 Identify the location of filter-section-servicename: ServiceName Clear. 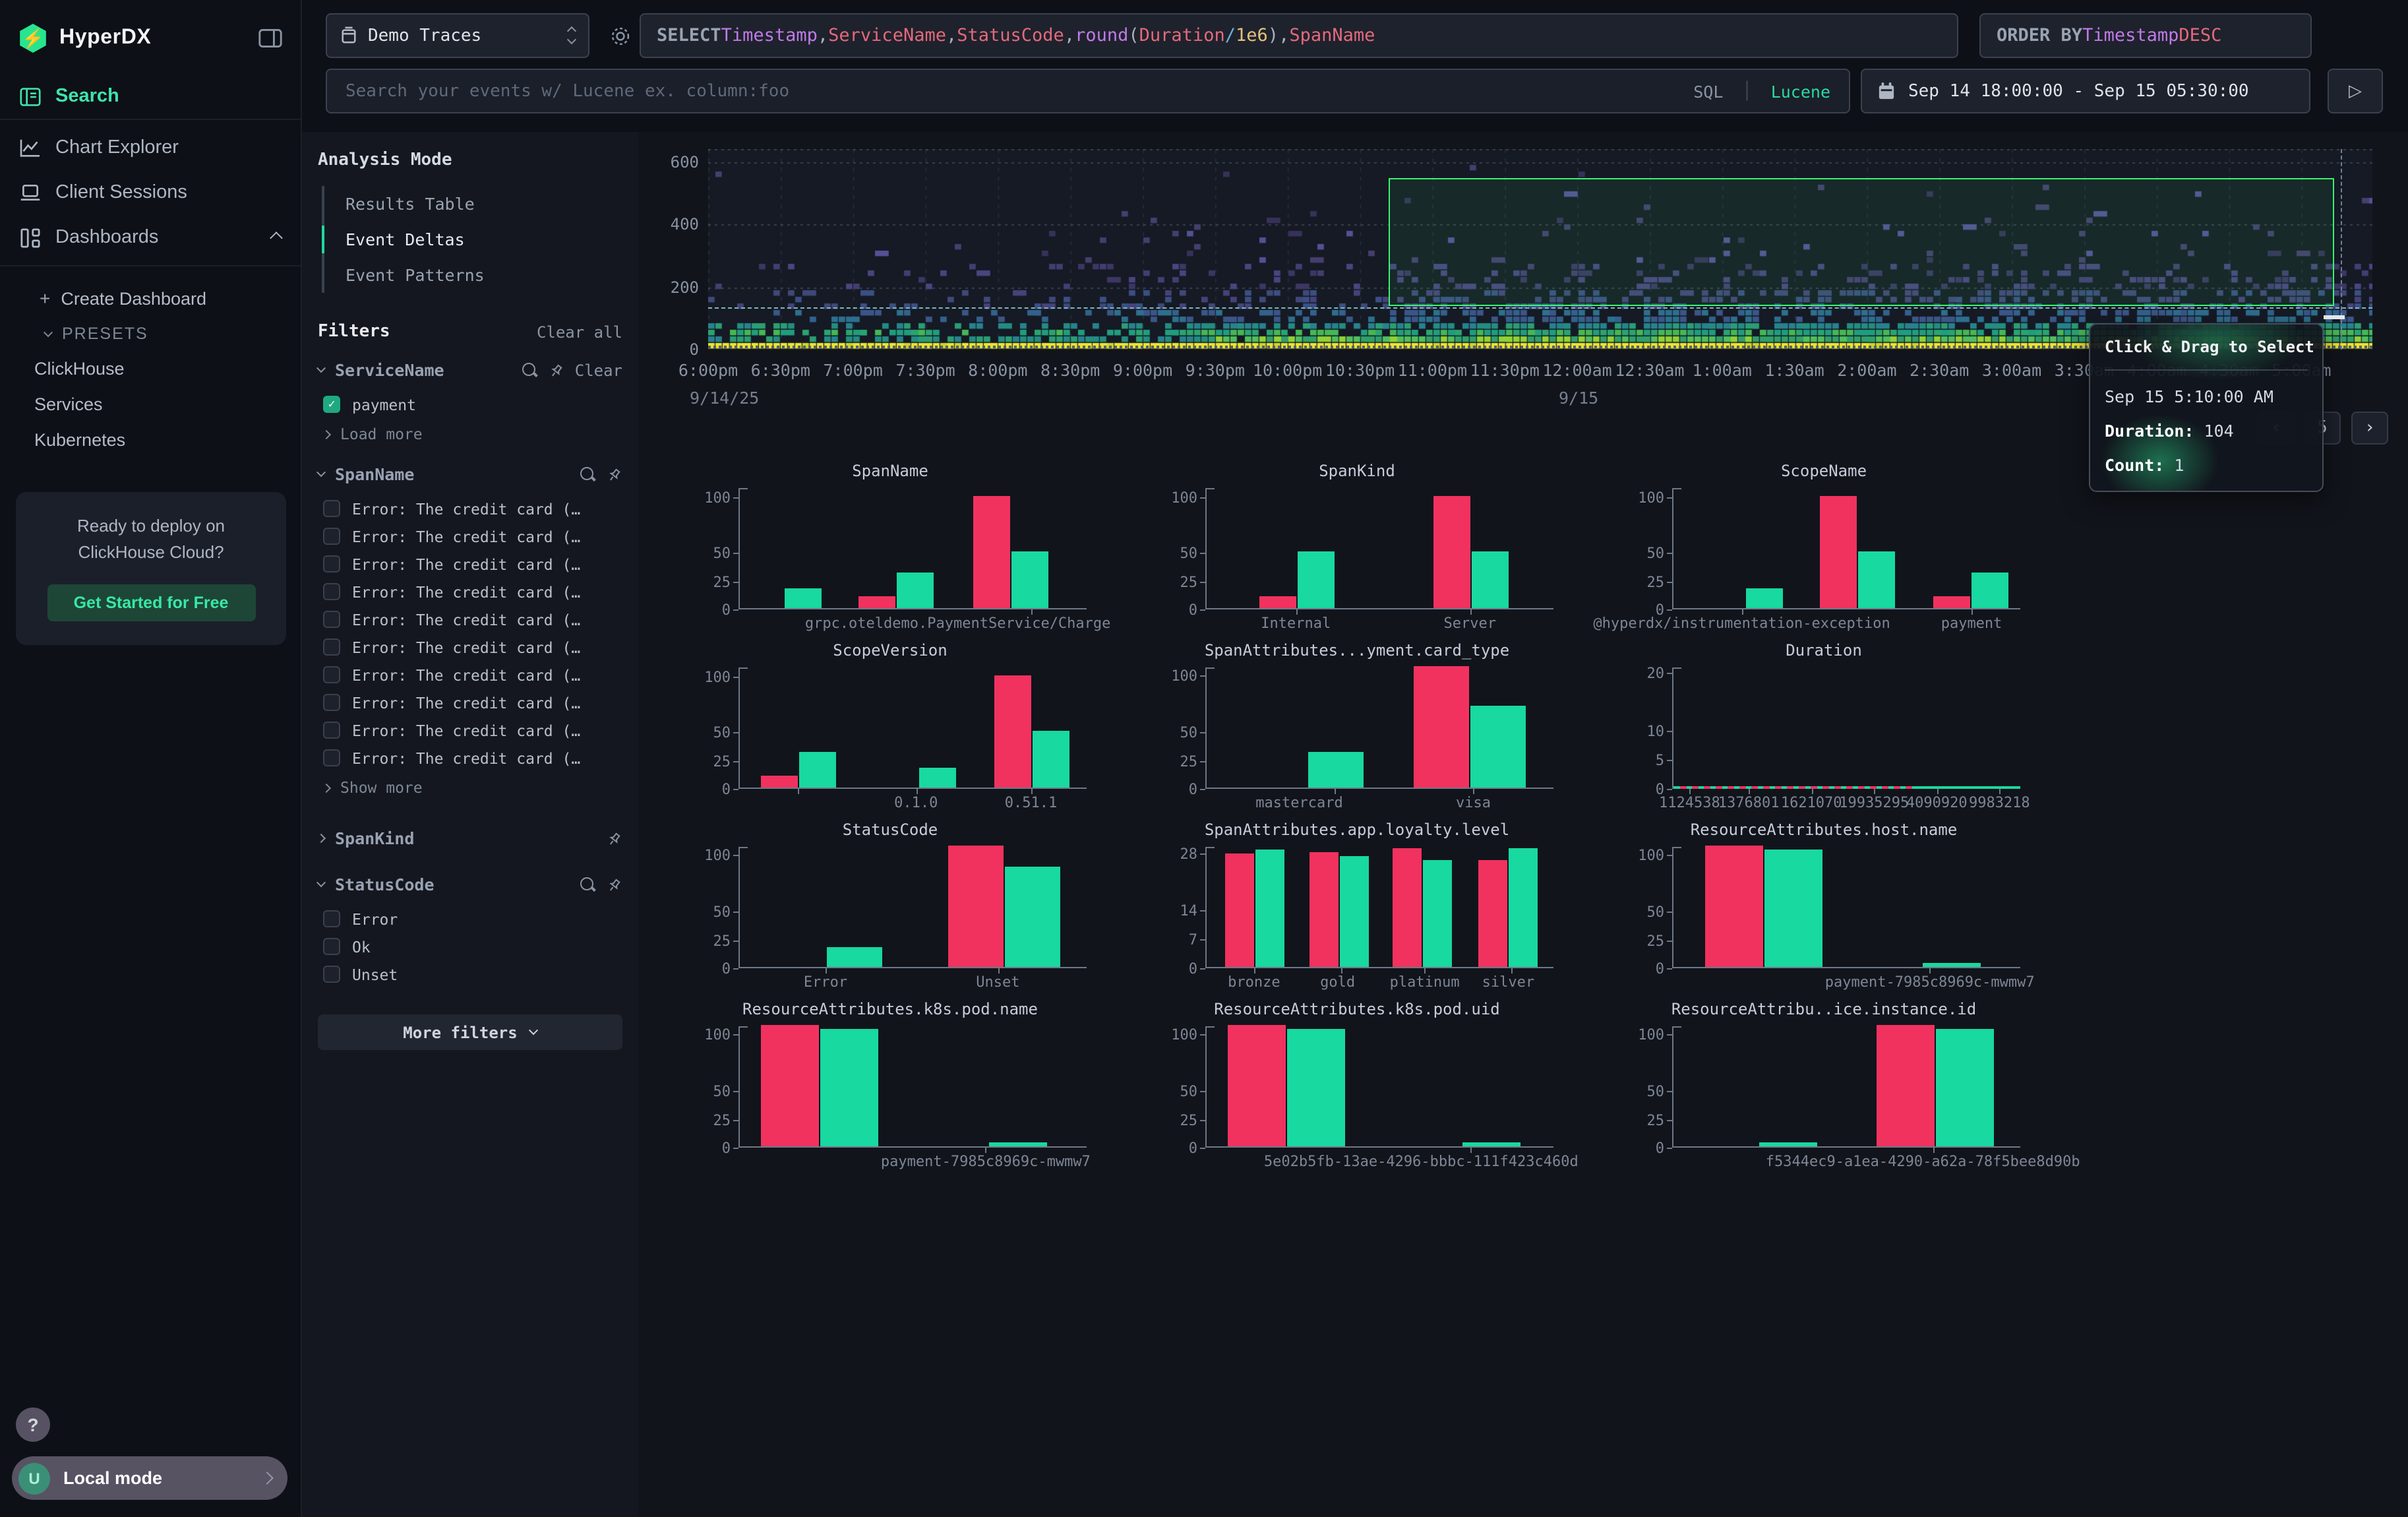
(469, 370).